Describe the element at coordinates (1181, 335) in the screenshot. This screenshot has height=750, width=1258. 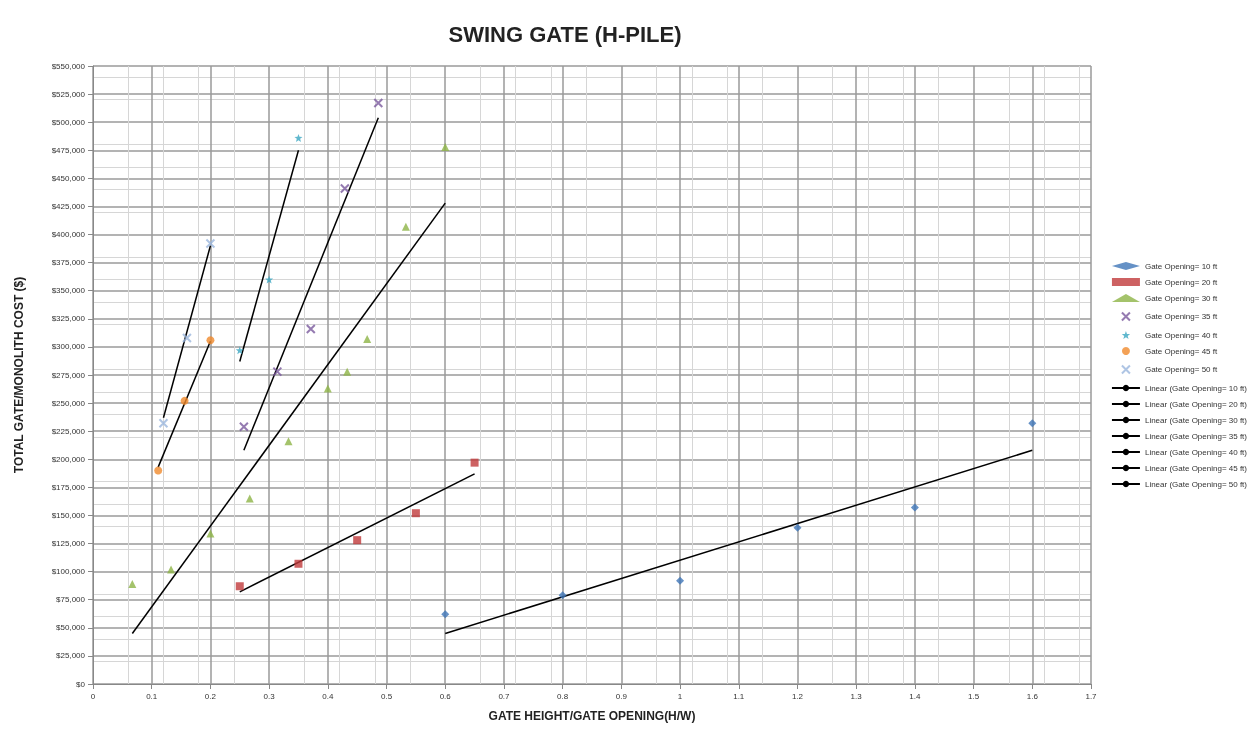
I see `legend-label: Gate Opening= 40 ft` at that location.